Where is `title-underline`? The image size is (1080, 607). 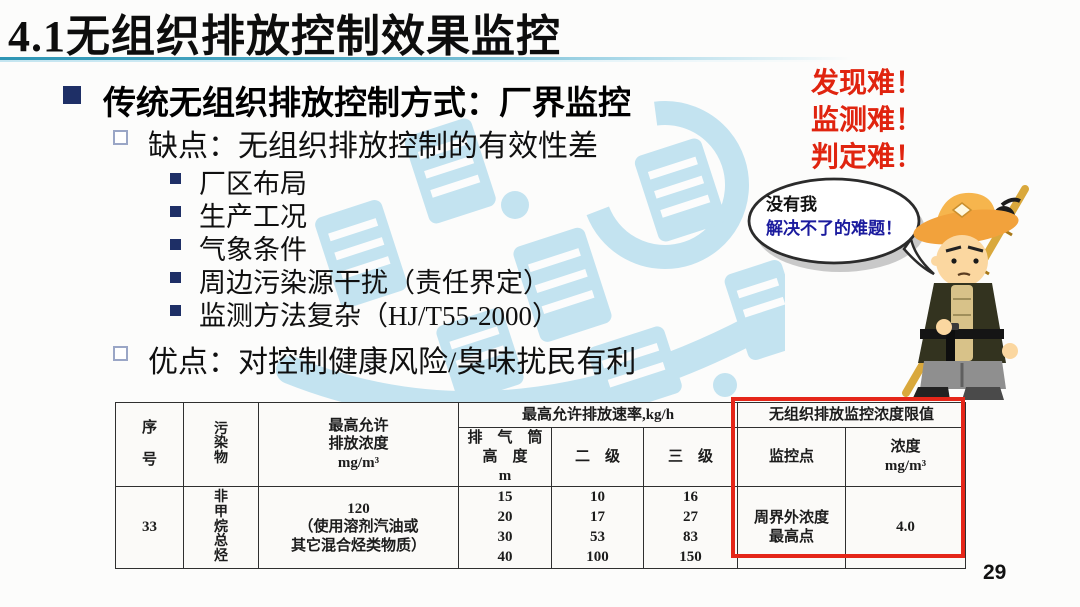
title-underline is located at coordinates (430, 58).